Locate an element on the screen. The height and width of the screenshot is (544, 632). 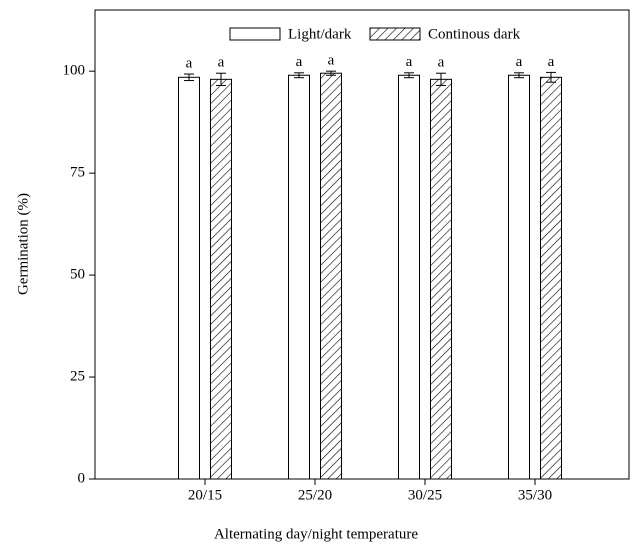
y-tick-label: 25 is located at coordinates (77, 376).